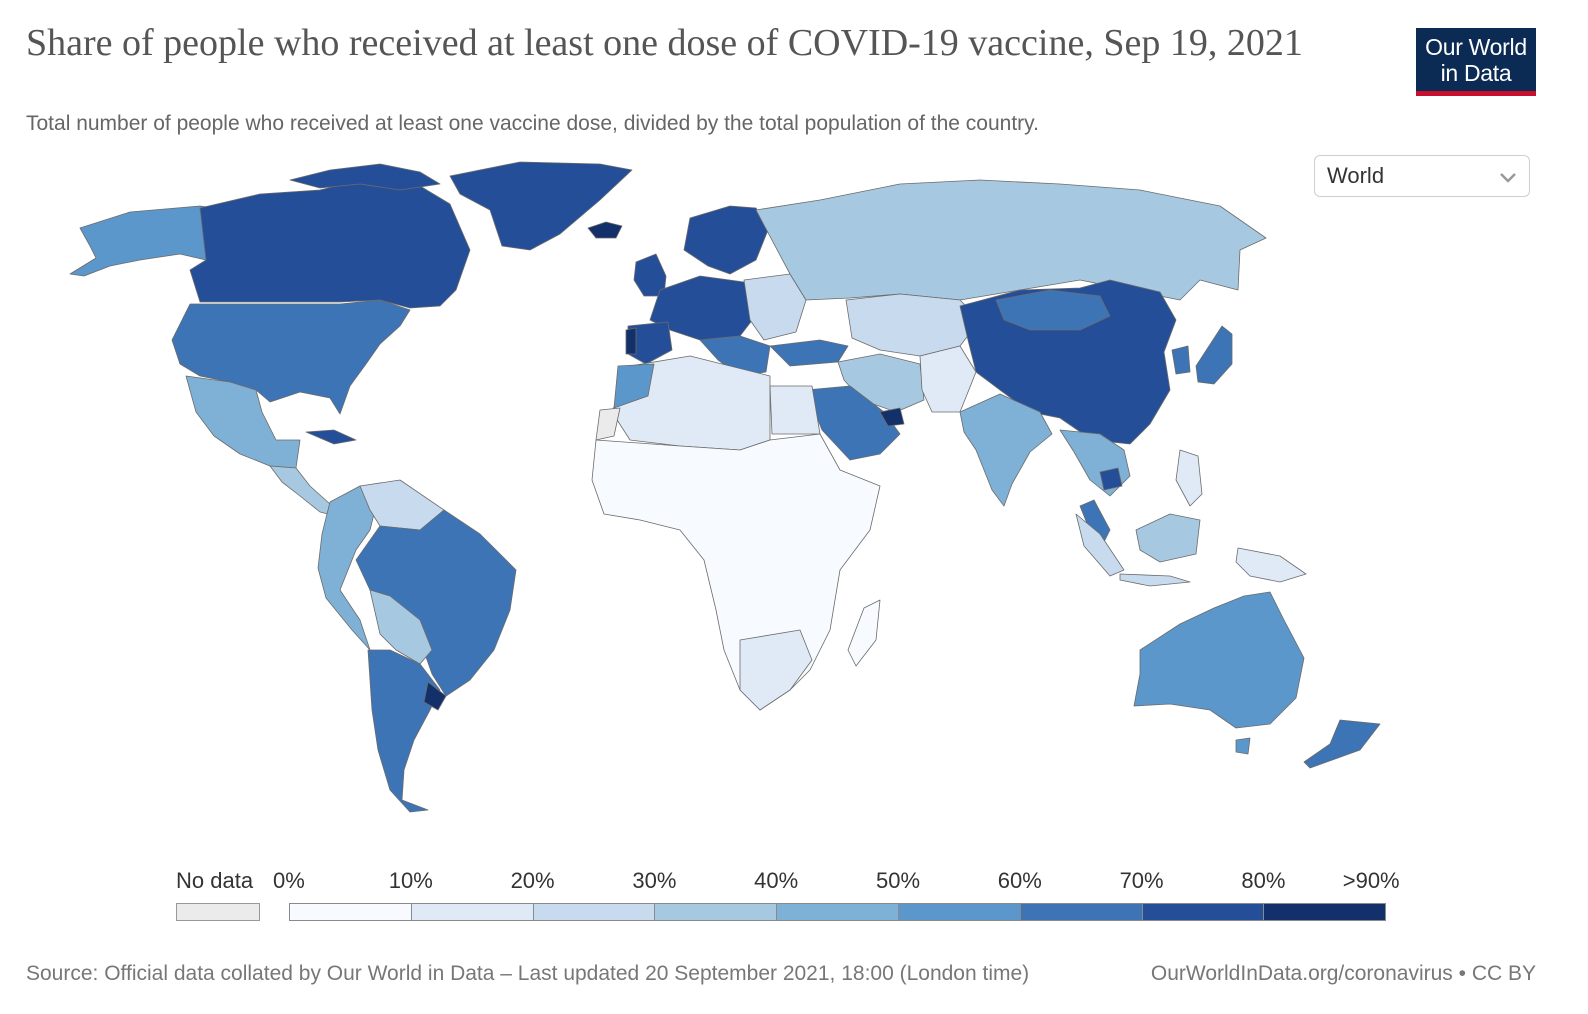 This screenshot has width=1588, height=1014. Describe the element at coordinates (215, 880) in the screenshot. I see `no-data-label: No data` at that location.